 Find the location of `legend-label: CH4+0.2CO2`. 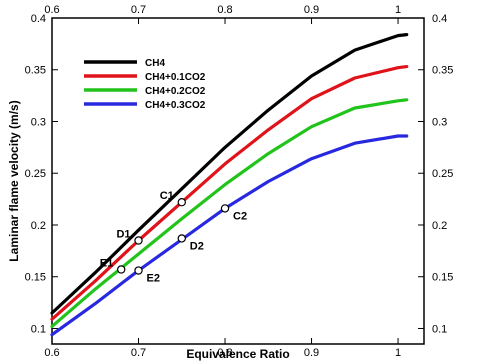

legend-label: CH4+0.2CO2 is located at coordinates (175, 91).